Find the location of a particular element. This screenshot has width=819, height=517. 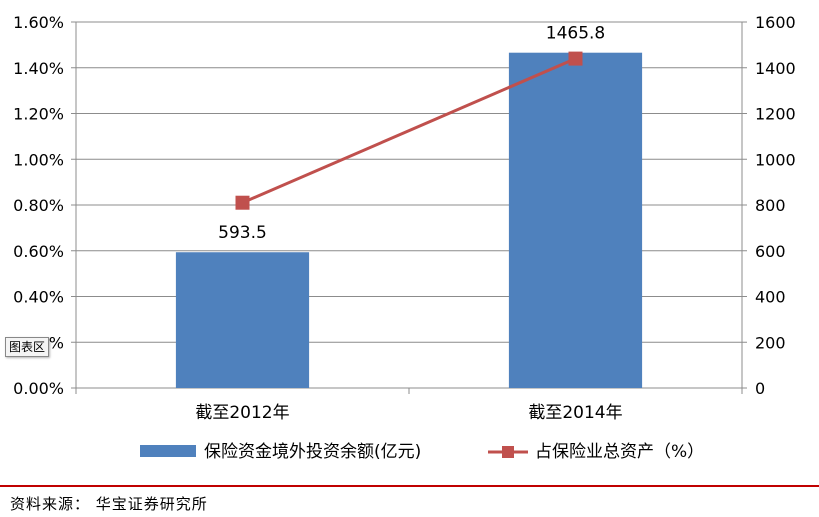

right-tick-label: 1000 is located at coordinates (775, 159).